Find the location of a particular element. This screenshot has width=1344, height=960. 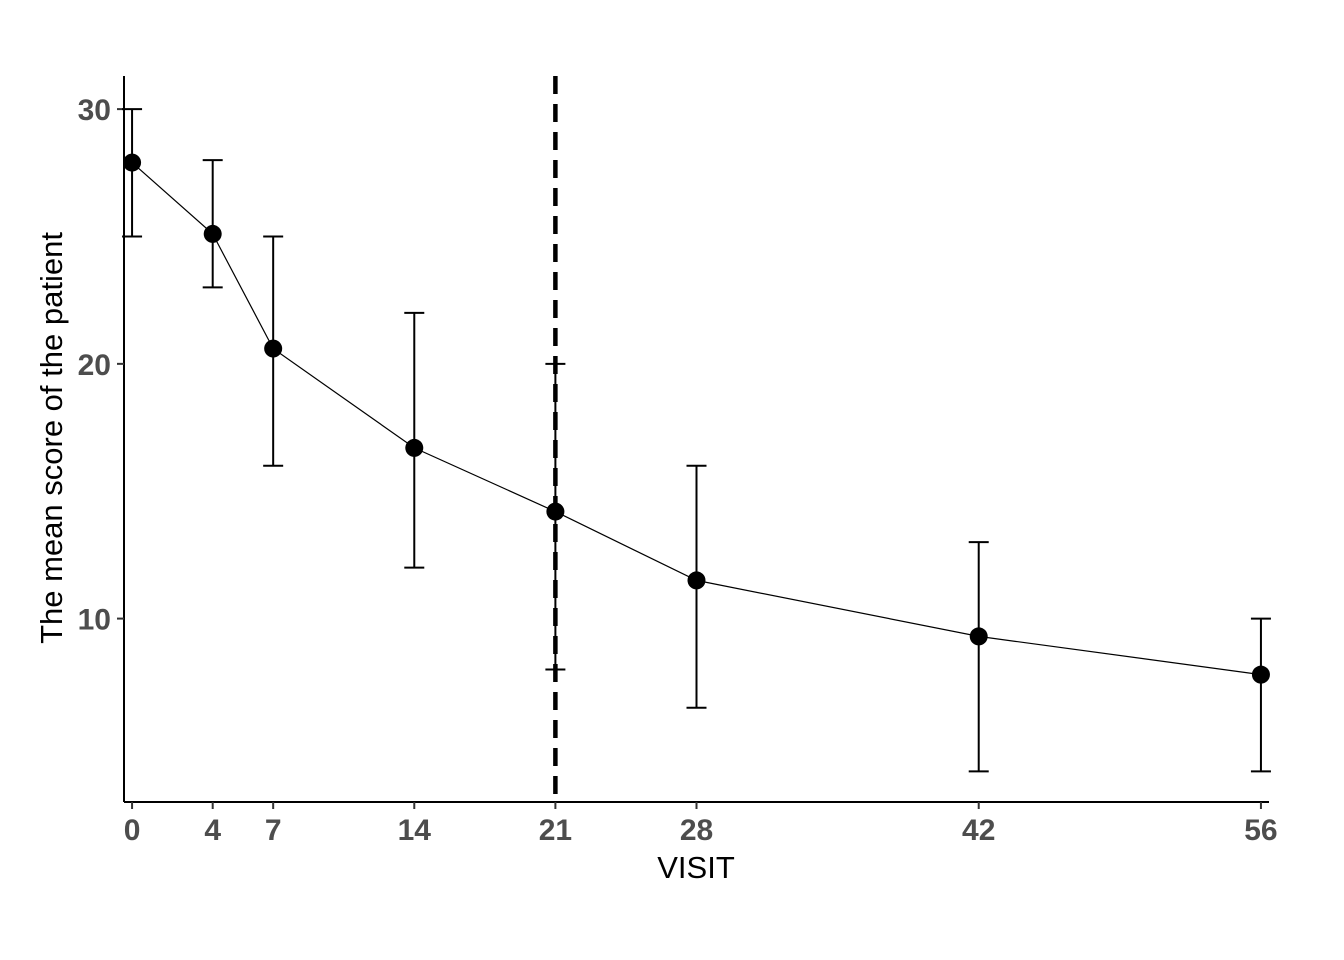

x-tick-label: 14 is located at coordinates (415, 830).